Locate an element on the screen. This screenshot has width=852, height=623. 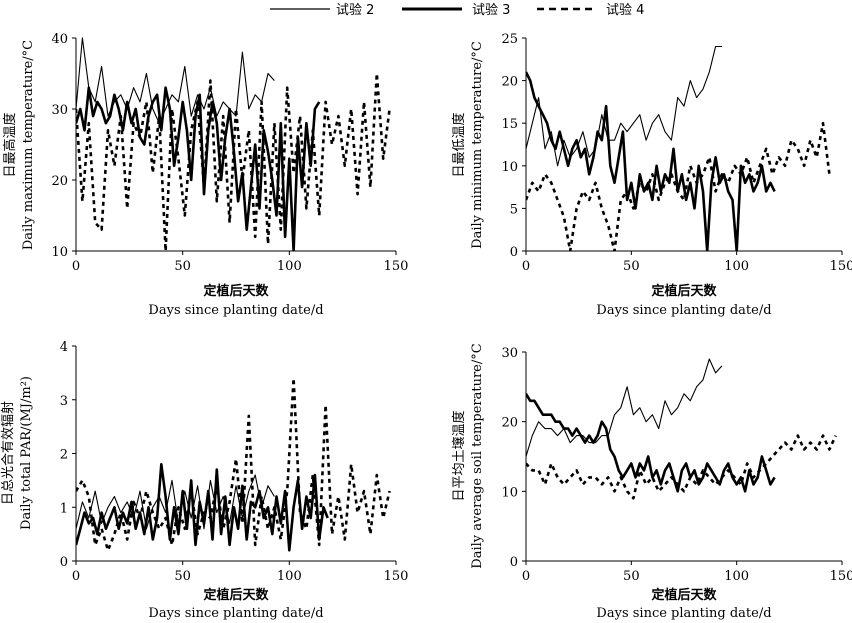
y-tick-label: 2 is located at coordinates (64, 455).